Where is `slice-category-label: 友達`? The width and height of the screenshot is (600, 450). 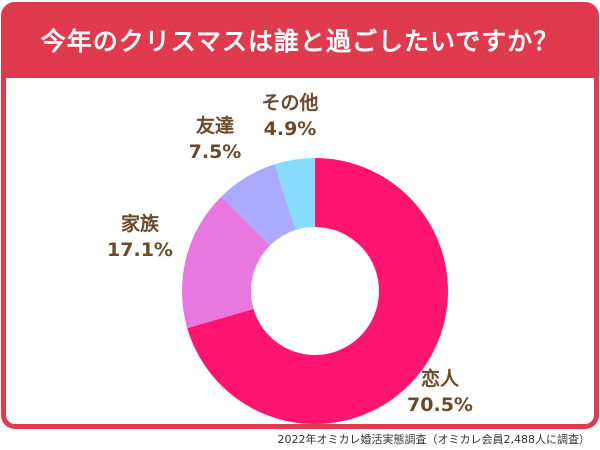 slice-category-label: 友達 is located at coordinates (214, 126).